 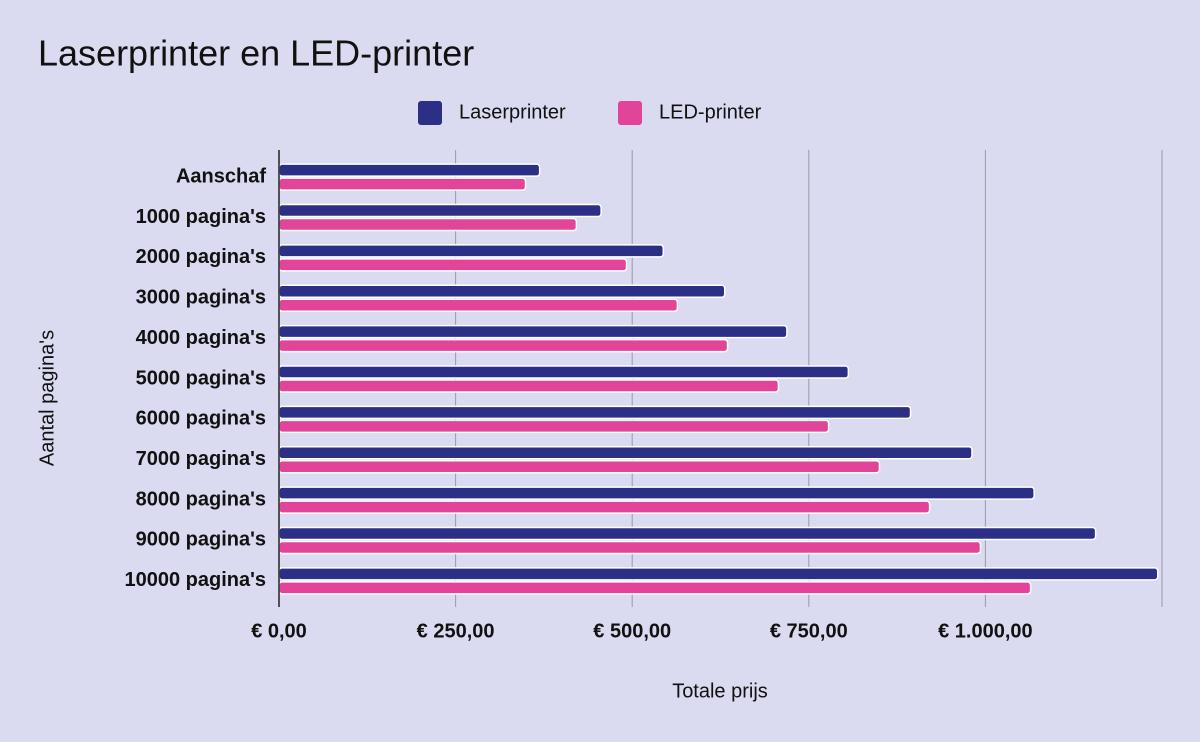 I want to click on y-tick-label: 4000 pagina's, so click(x=201, y=338).